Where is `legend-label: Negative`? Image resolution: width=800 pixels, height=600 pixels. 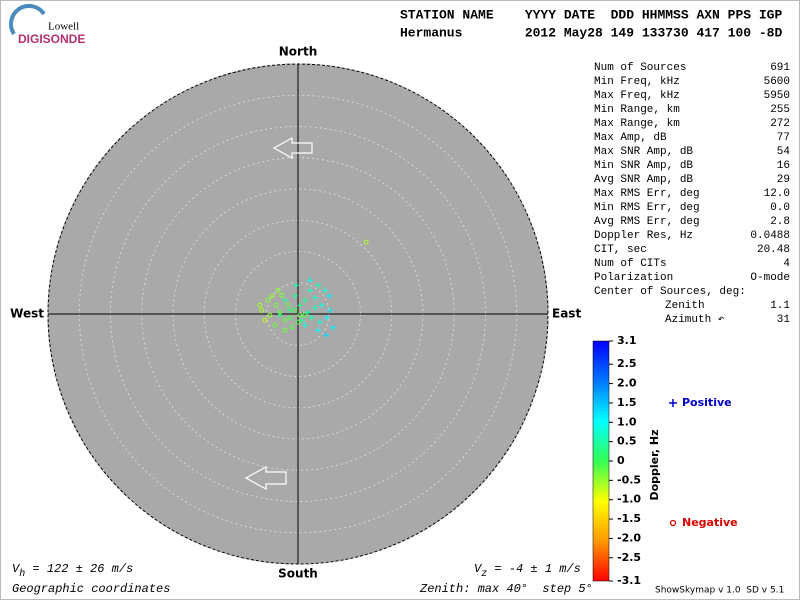
legend-label: Negative is located at coordinates (710, 522).